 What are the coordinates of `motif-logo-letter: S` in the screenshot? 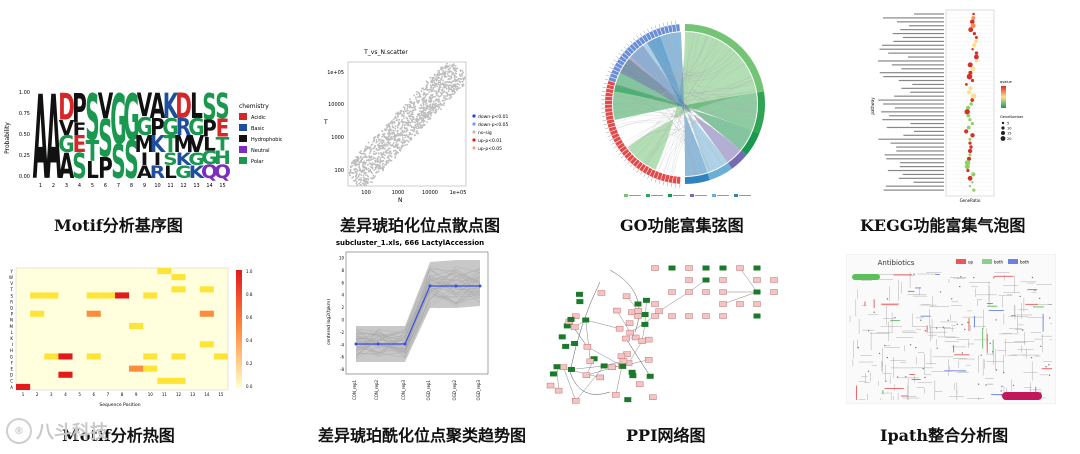 It's located at (131, 161).